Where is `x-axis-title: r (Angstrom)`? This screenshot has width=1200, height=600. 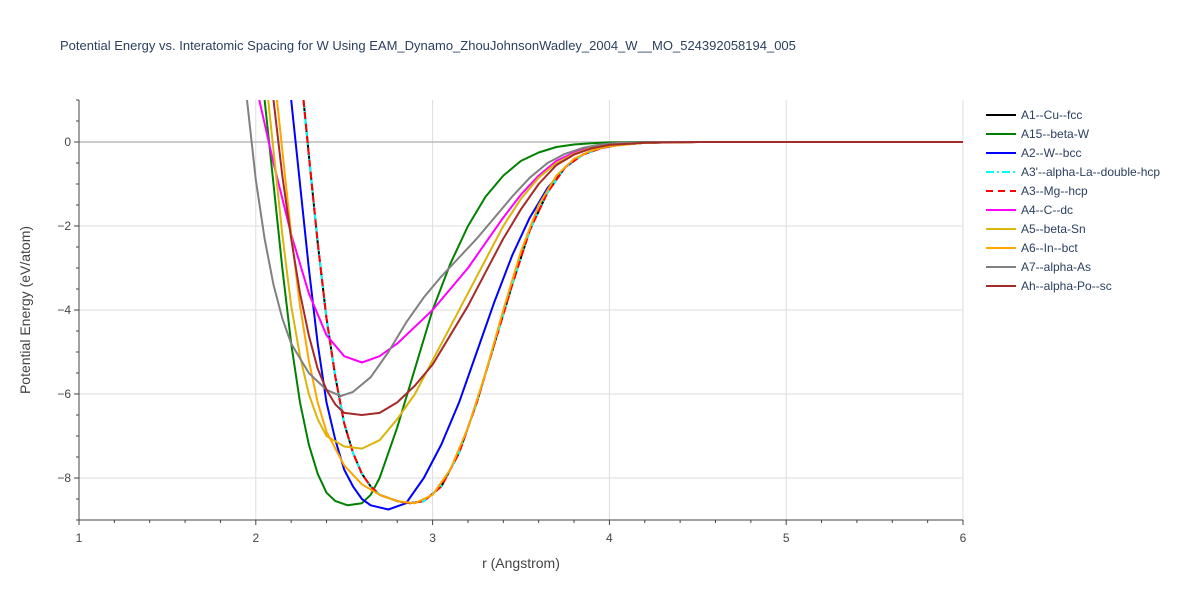
x-axis-title: r (Angstrom) is located at coordinates (521, 563).